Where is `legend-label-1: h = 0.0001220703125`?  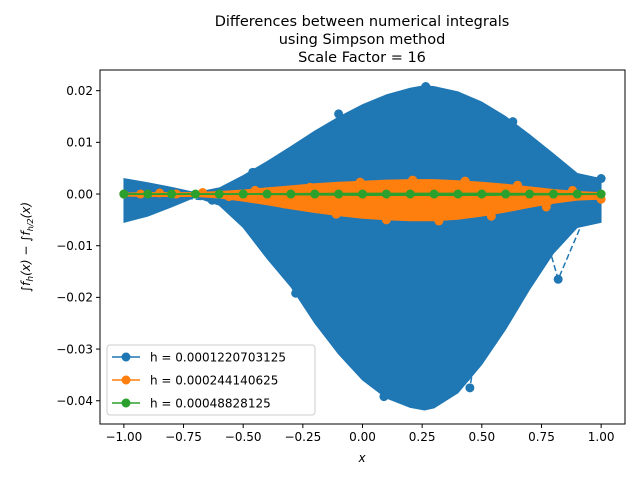
legend-label-1: h = 0.0001220703125 is located at coordinates (218, 358).